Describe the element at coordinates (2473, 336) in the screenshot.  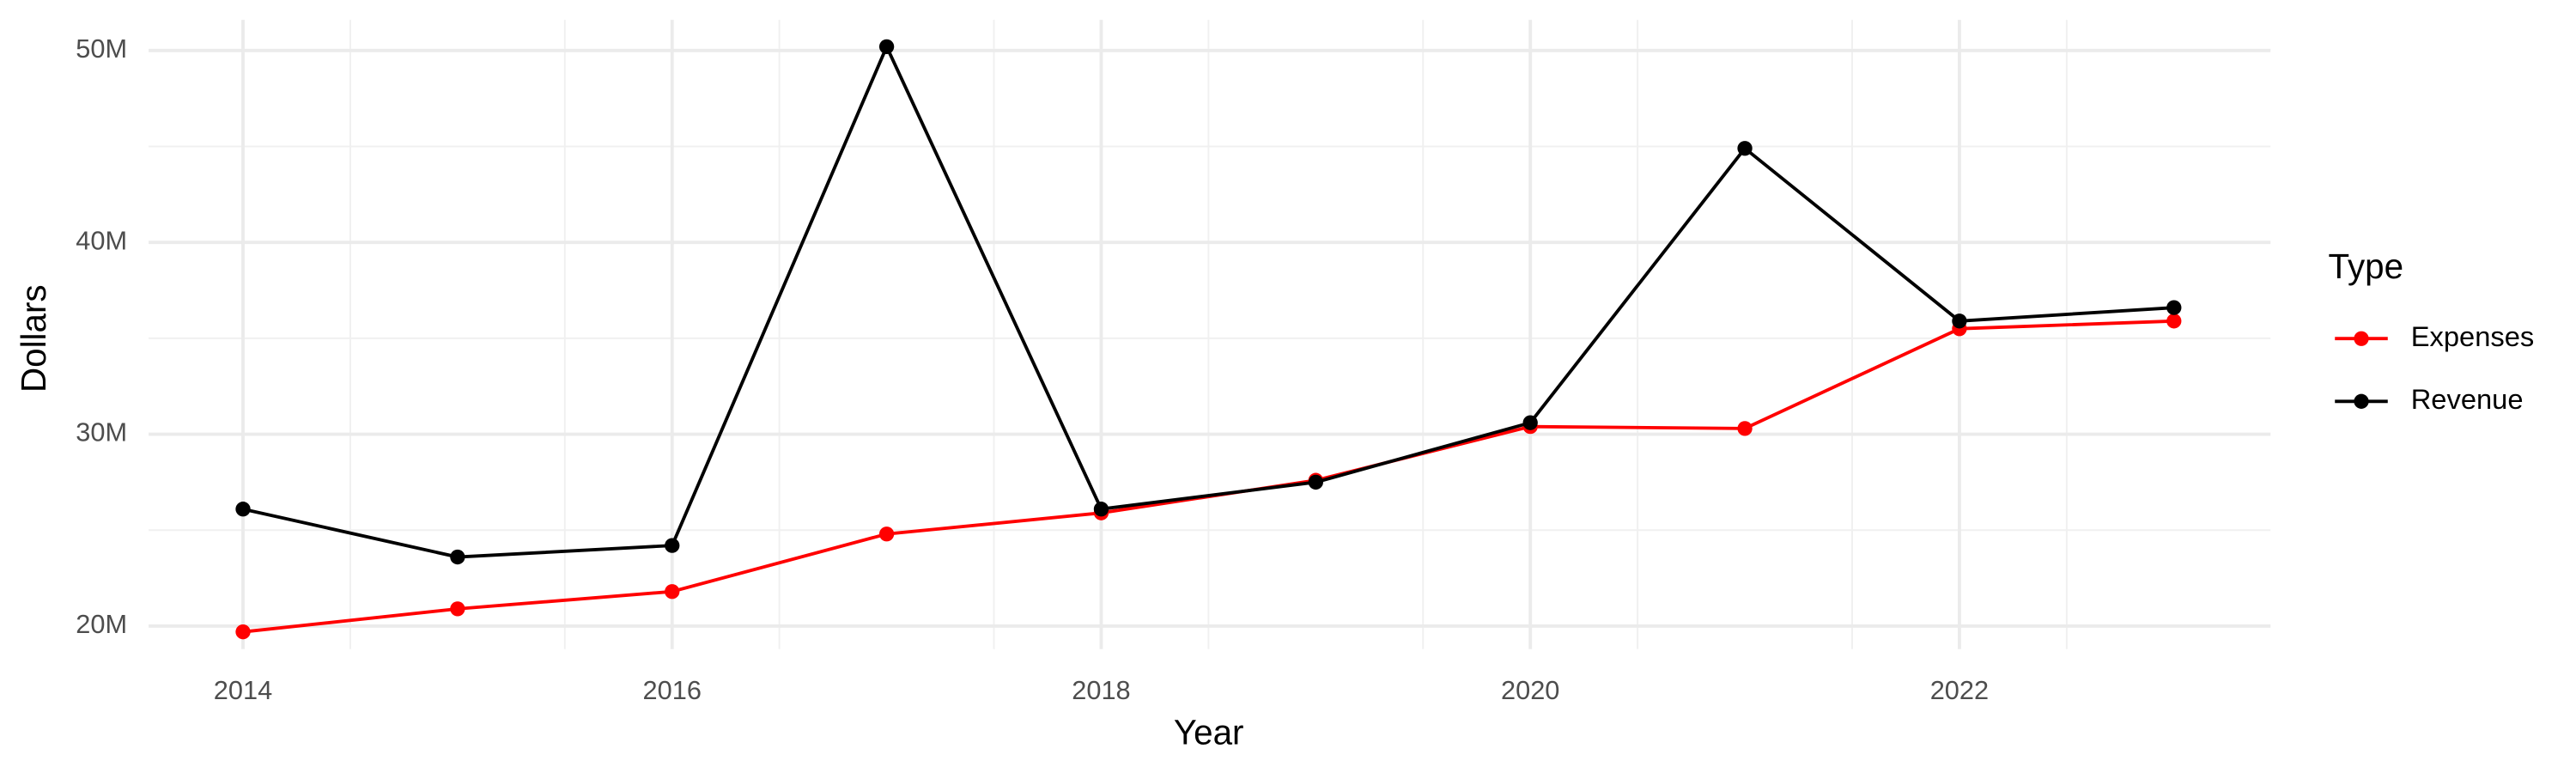
I see `legend-label: Expenses` at that location.